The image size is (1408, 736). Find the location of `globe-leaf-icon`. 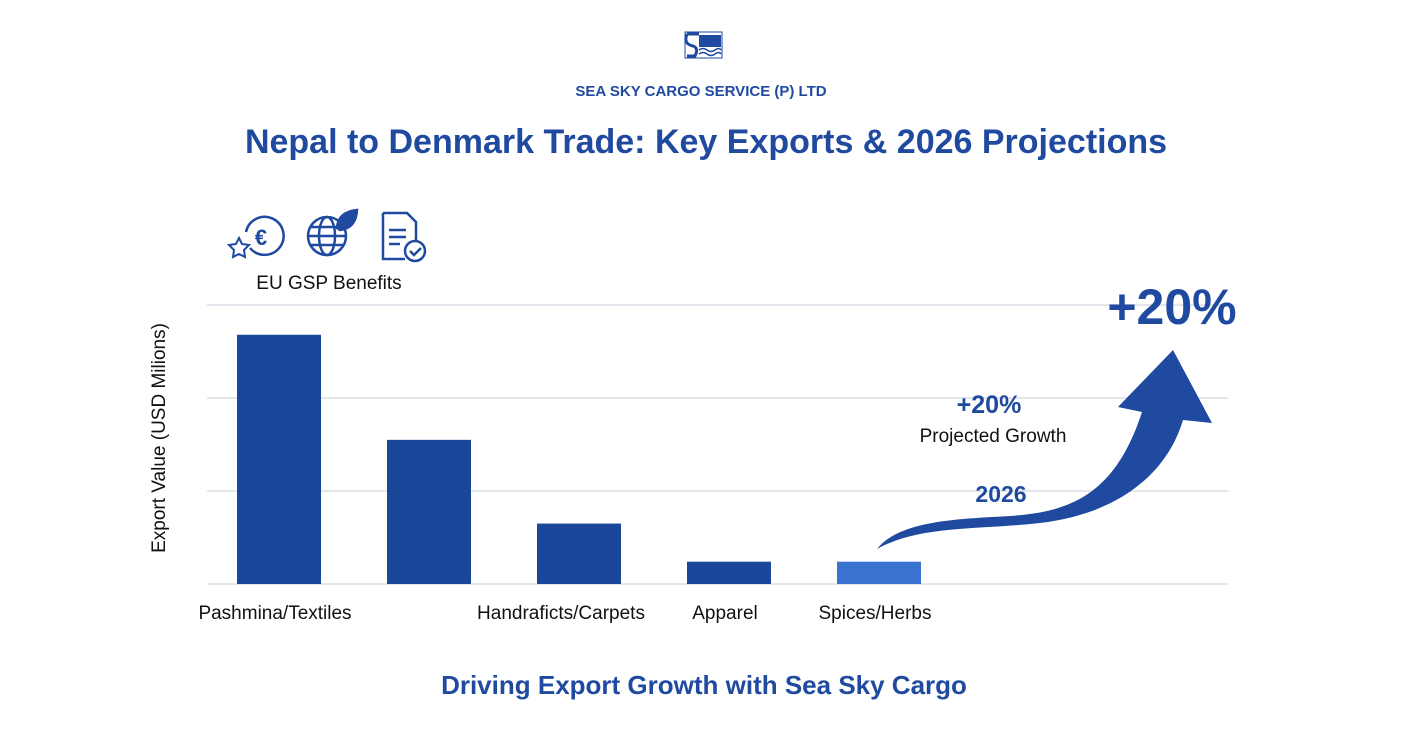

globe-leaf-icon is located at coordinates (332, 232).